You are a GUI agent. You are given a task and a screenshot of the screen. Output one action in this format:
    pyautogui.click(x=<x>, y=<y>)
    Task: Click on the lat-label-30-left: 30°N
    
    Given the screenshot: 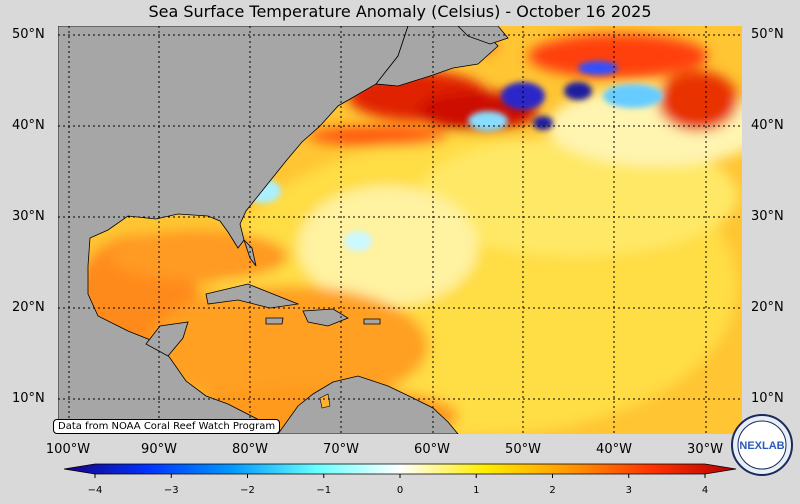 What is the action you would take?
    pyautogui.click(x=28, y=216)
    